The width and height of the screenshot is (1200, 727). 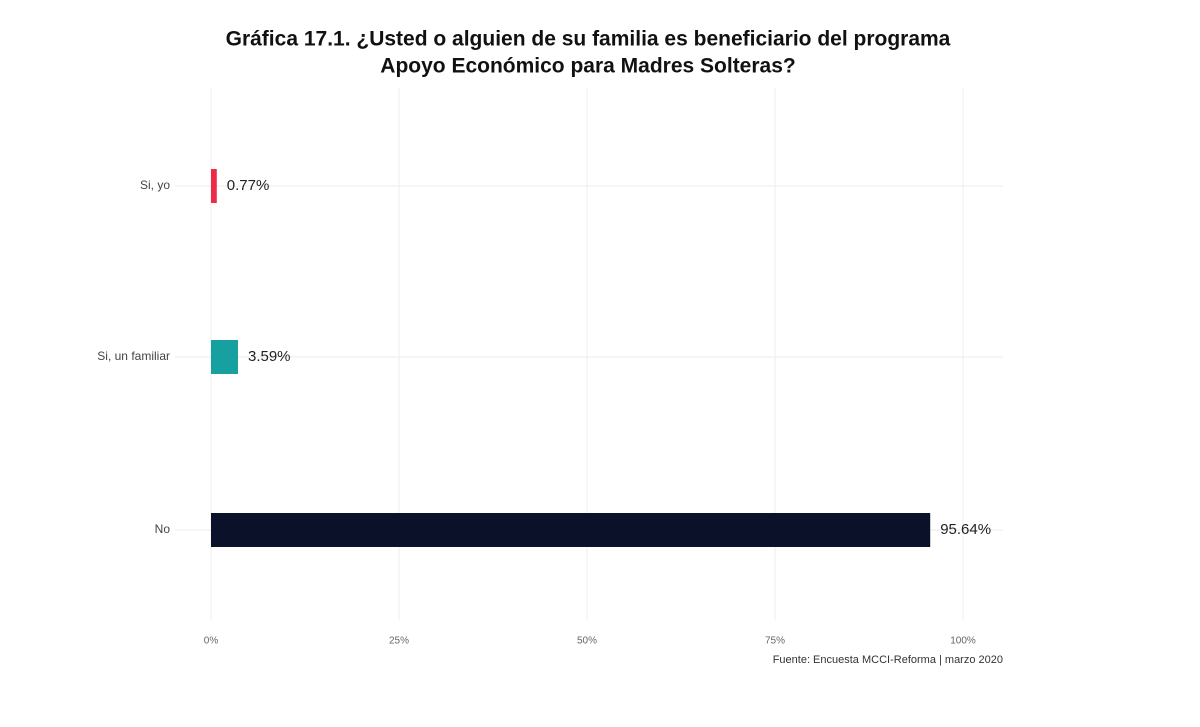 What do you see at coordinates (155, 185) in the screenshot?
I see `y-tick-label: Si, yo` at bounding box center [155, 185].